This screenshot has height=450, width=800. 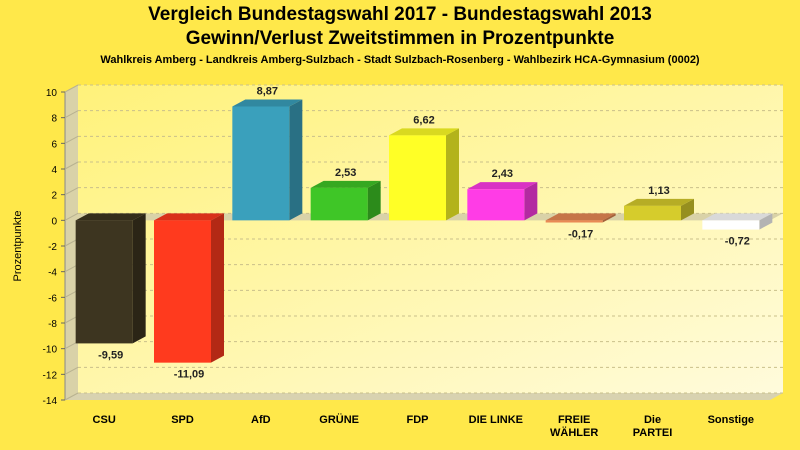 What do you see at coordinates (267, 92) in the screenshot?
I see `data-label: 8,87` at bounding box center [267, 92].